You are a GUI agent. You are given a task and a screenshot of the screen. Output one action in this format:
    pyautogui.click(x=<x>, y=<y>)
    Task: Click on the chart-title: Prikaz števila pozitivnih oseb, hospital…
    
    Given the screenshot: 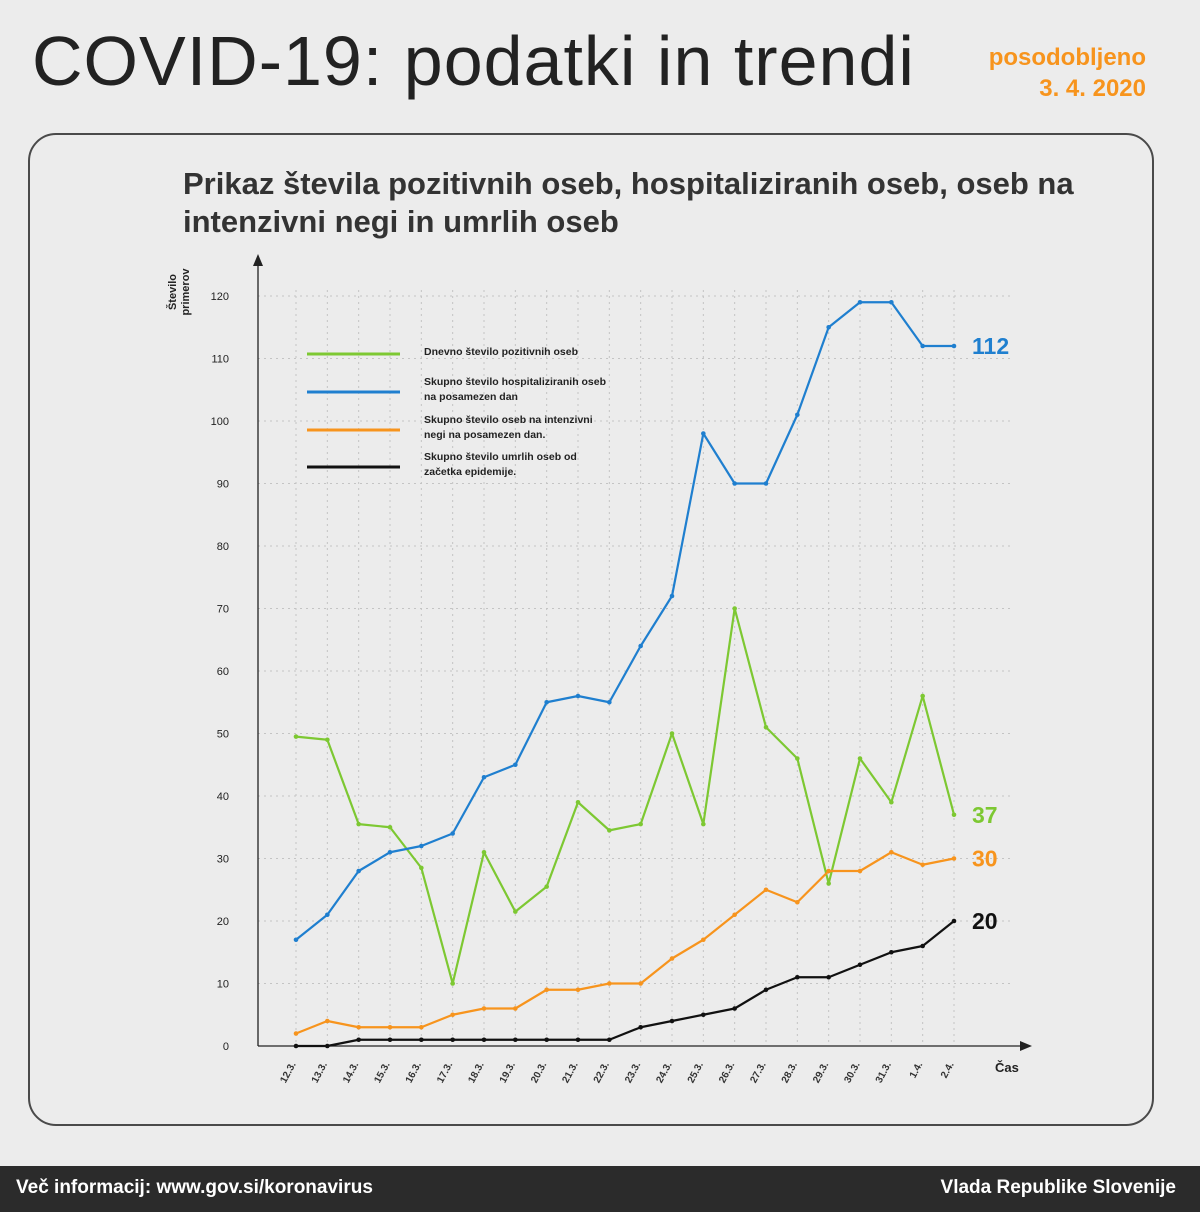 What is the action you would take?
    pyautogui.click(x=628, y=202)
    